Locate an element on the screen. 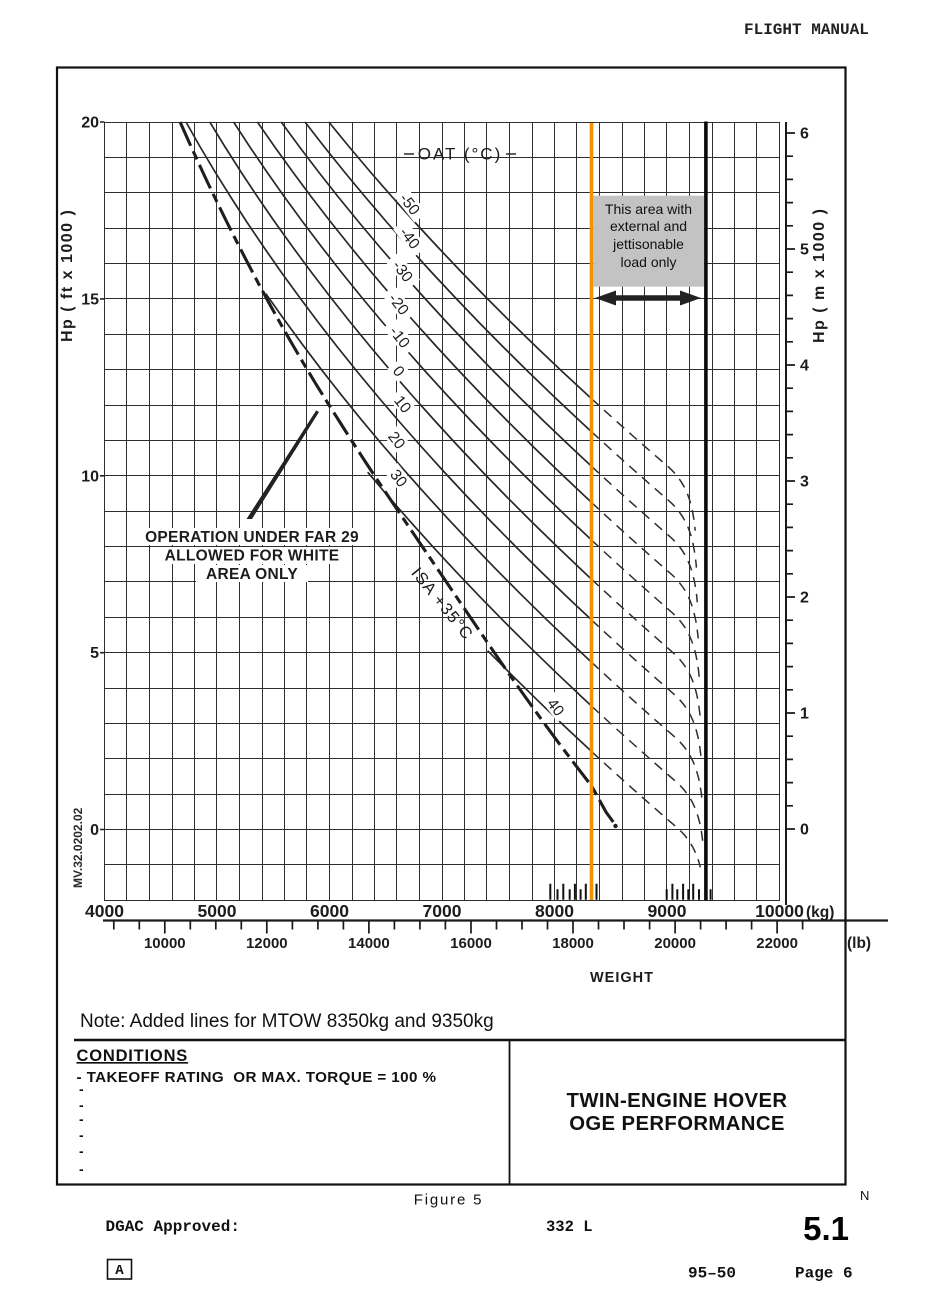  svg-text: 6000 is located at coordinates (329, 911).